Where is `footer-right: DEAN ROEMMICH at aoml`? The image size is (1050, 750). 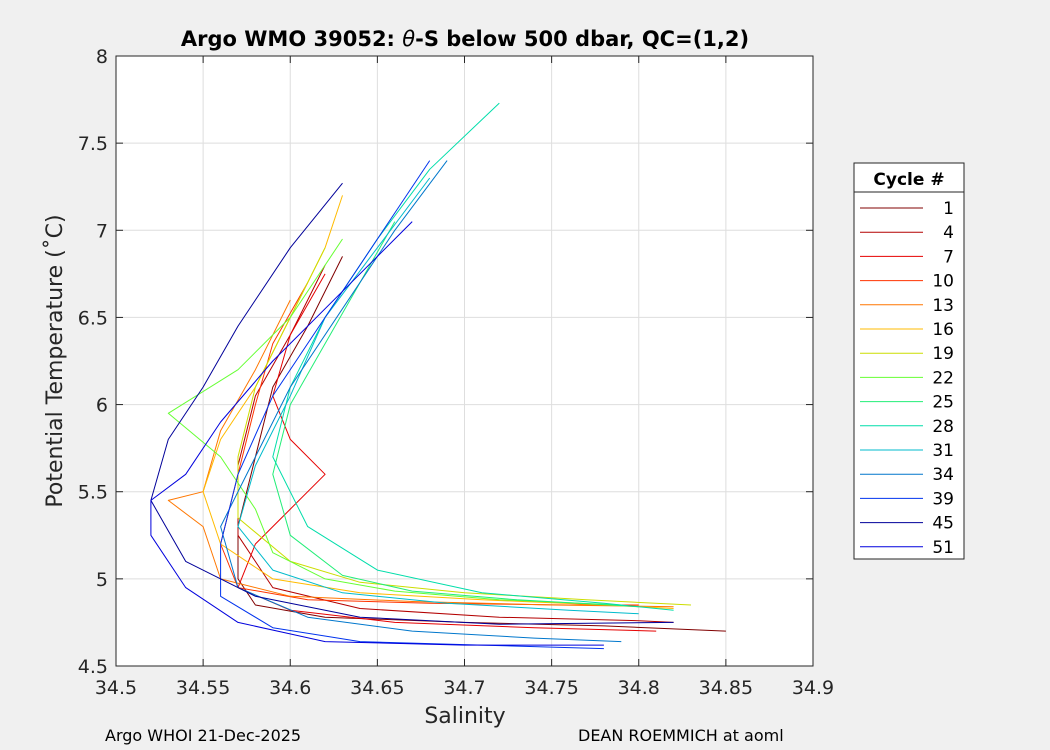 footer-right: DEAN ROEMMICH at aoml is located at coordinates (681, 735).